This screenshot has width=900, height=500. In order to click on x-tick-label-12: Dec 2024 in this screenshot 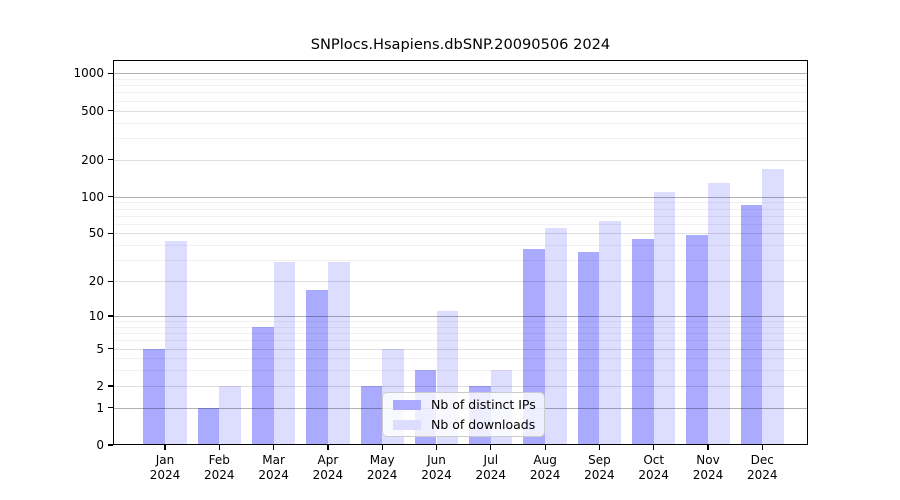, I will do `click(762, 467)`.